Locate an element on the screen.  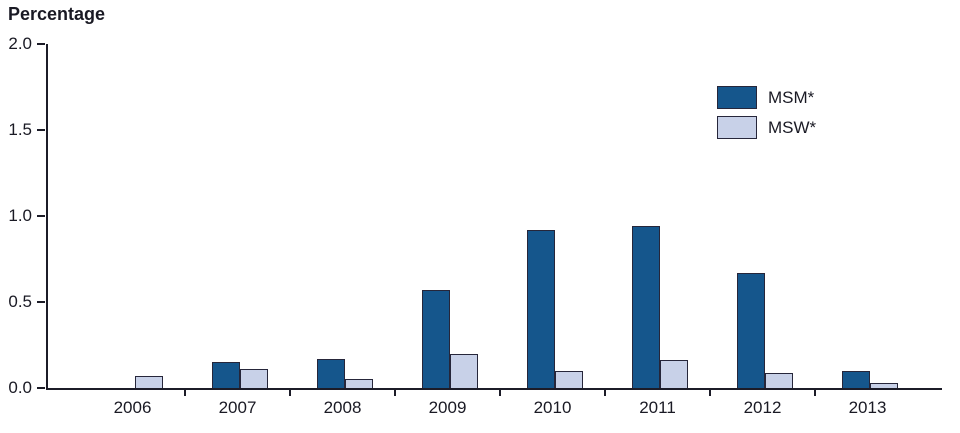
legend-label: MSW* is located at coordinates (792, 127).